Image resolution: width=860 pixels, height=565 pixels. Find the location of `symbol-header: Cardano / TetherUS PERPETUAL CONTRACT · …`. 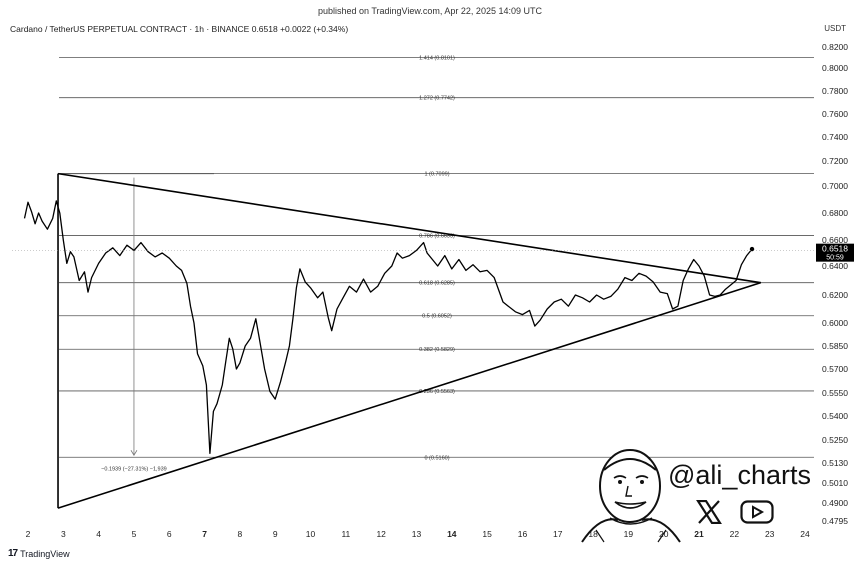

symbol-header: Cardano / TetherUS PERPETUAL CONTRACT · … is located at coordinates (179, 29).